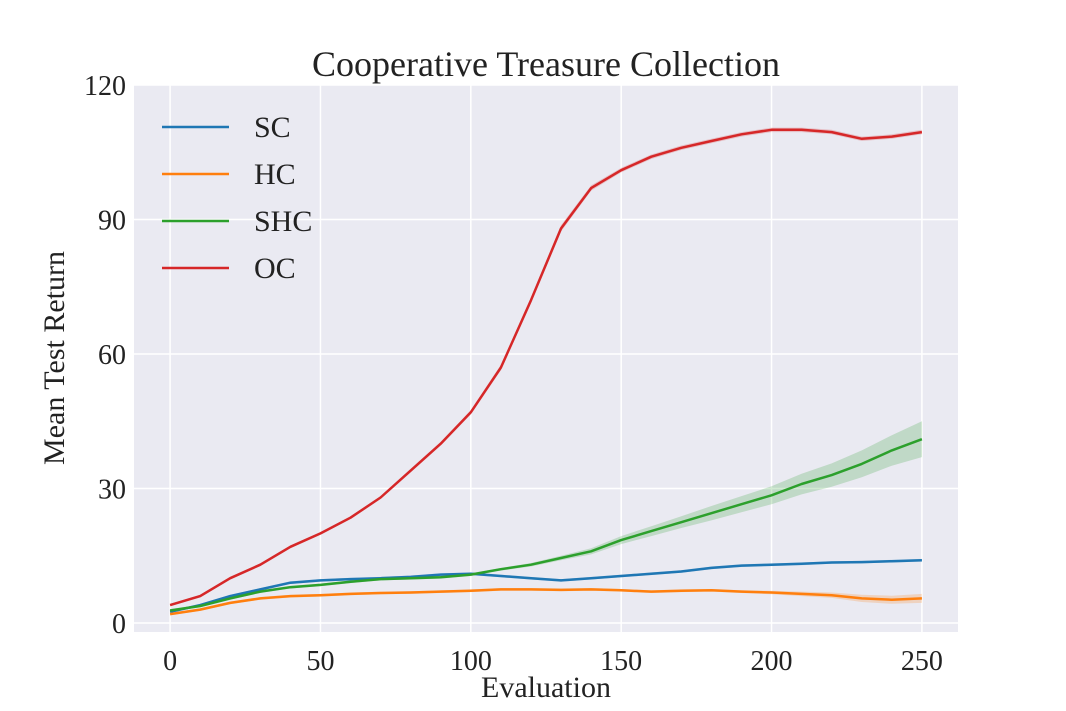 This screenshot has height=711, width=1066. What do you see at coordinates (772, 661) in the screenshot?
I see `x-tick-label: 200` at bounding box center [772, 661].